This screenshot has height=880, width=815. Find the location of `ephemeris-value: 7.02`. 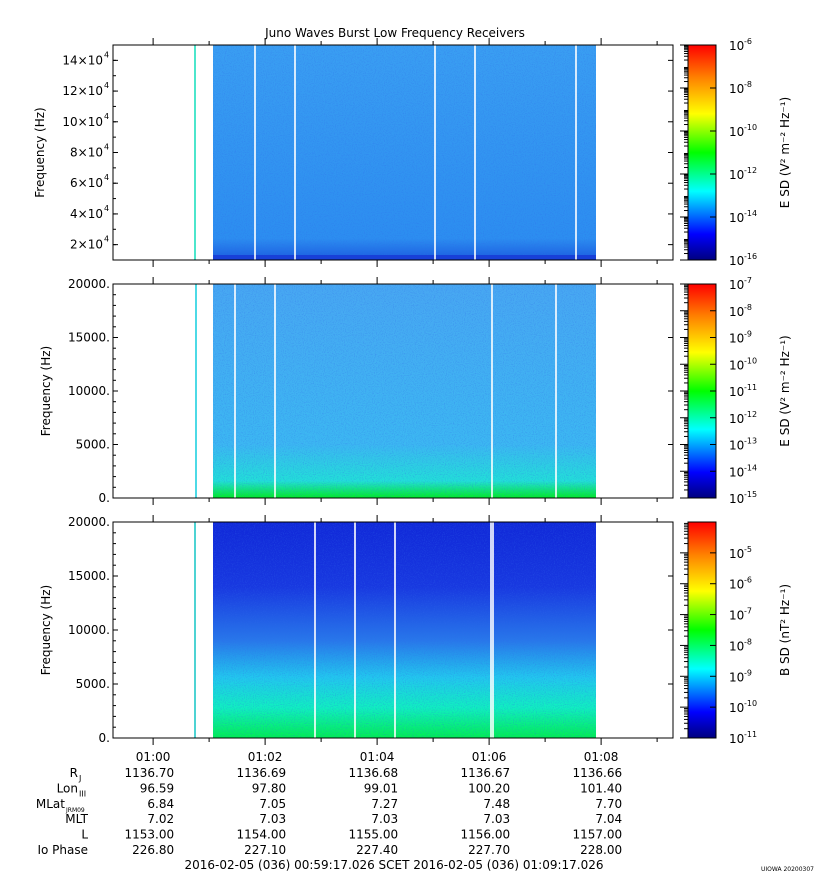

ephemeris-value: 7.02 is located at coordinates (160, 819).